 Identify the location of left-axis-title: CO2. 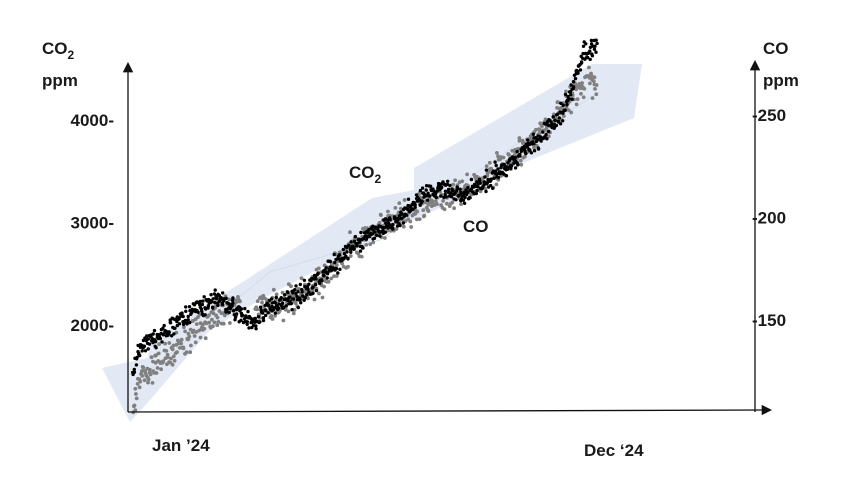
(58, 50).